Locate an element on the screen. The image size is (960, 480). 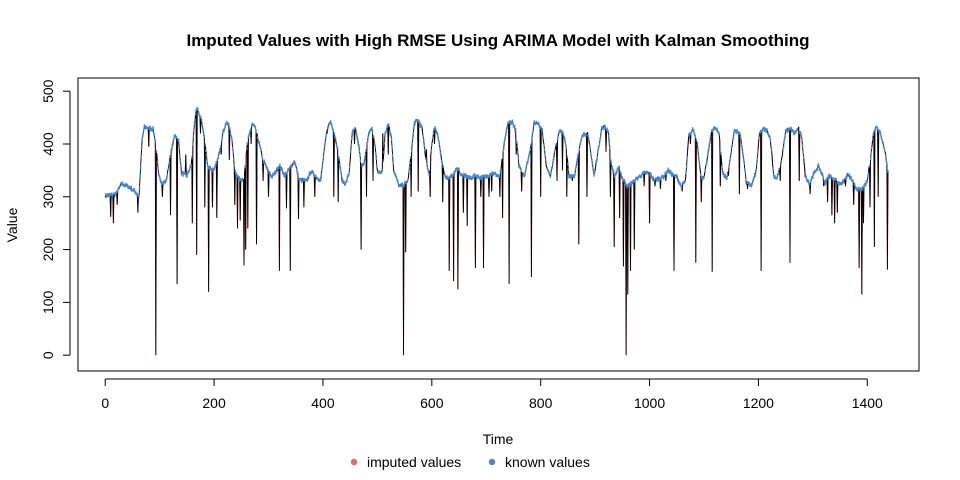
x-tick-label: 1400 is located at coordinates (867, 403).